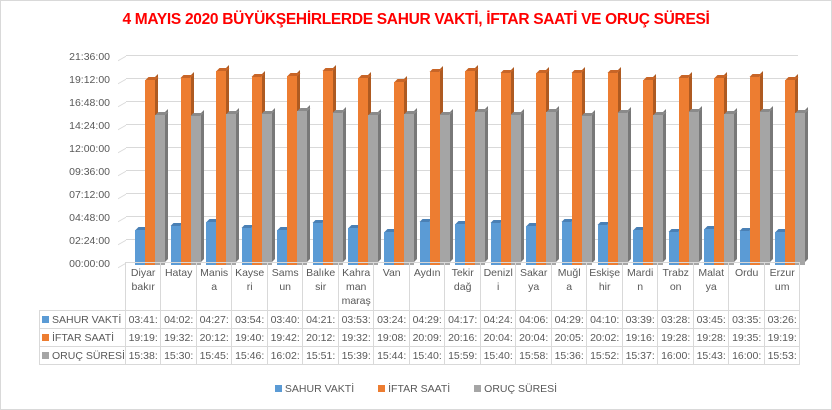  What do you see at coordinates (214, 355) in the screenshot?
I see `table-cell: 15:45:` at bounding box center [214, 355].